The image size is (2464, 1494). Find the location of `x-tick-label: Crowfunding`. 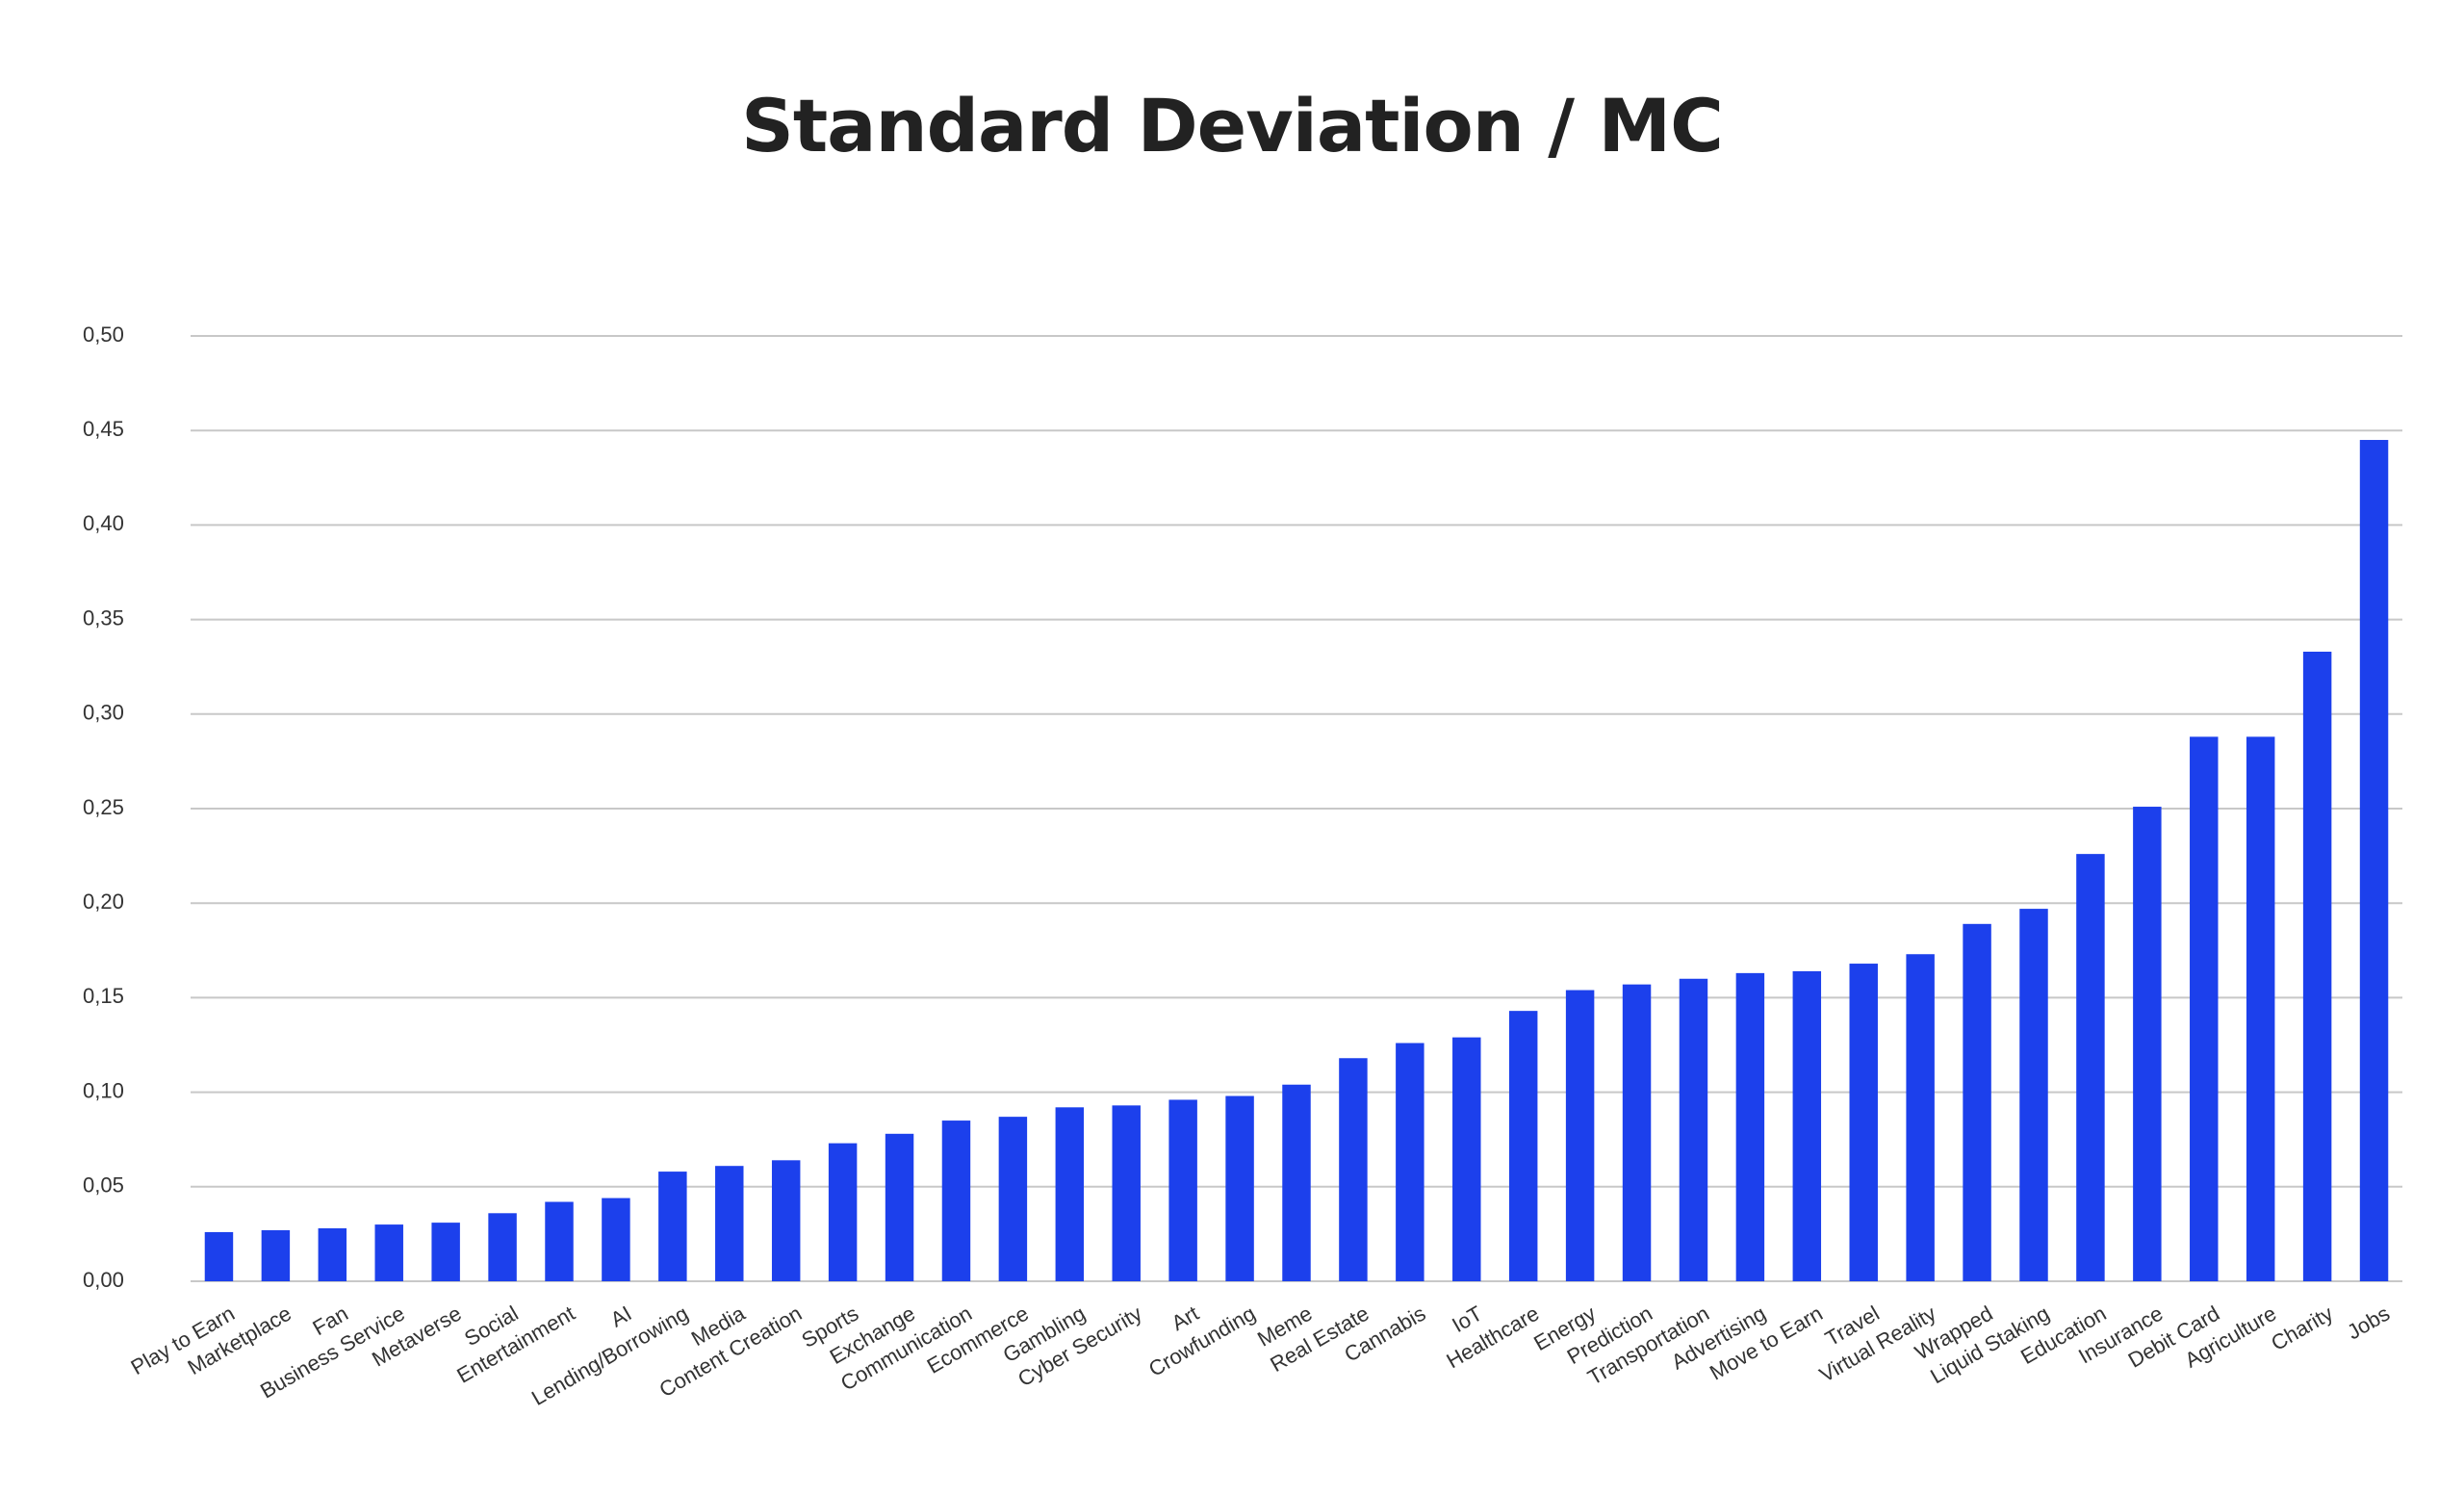

x-tick-label: Crowfunding is located at coordinates (1201, 1341).